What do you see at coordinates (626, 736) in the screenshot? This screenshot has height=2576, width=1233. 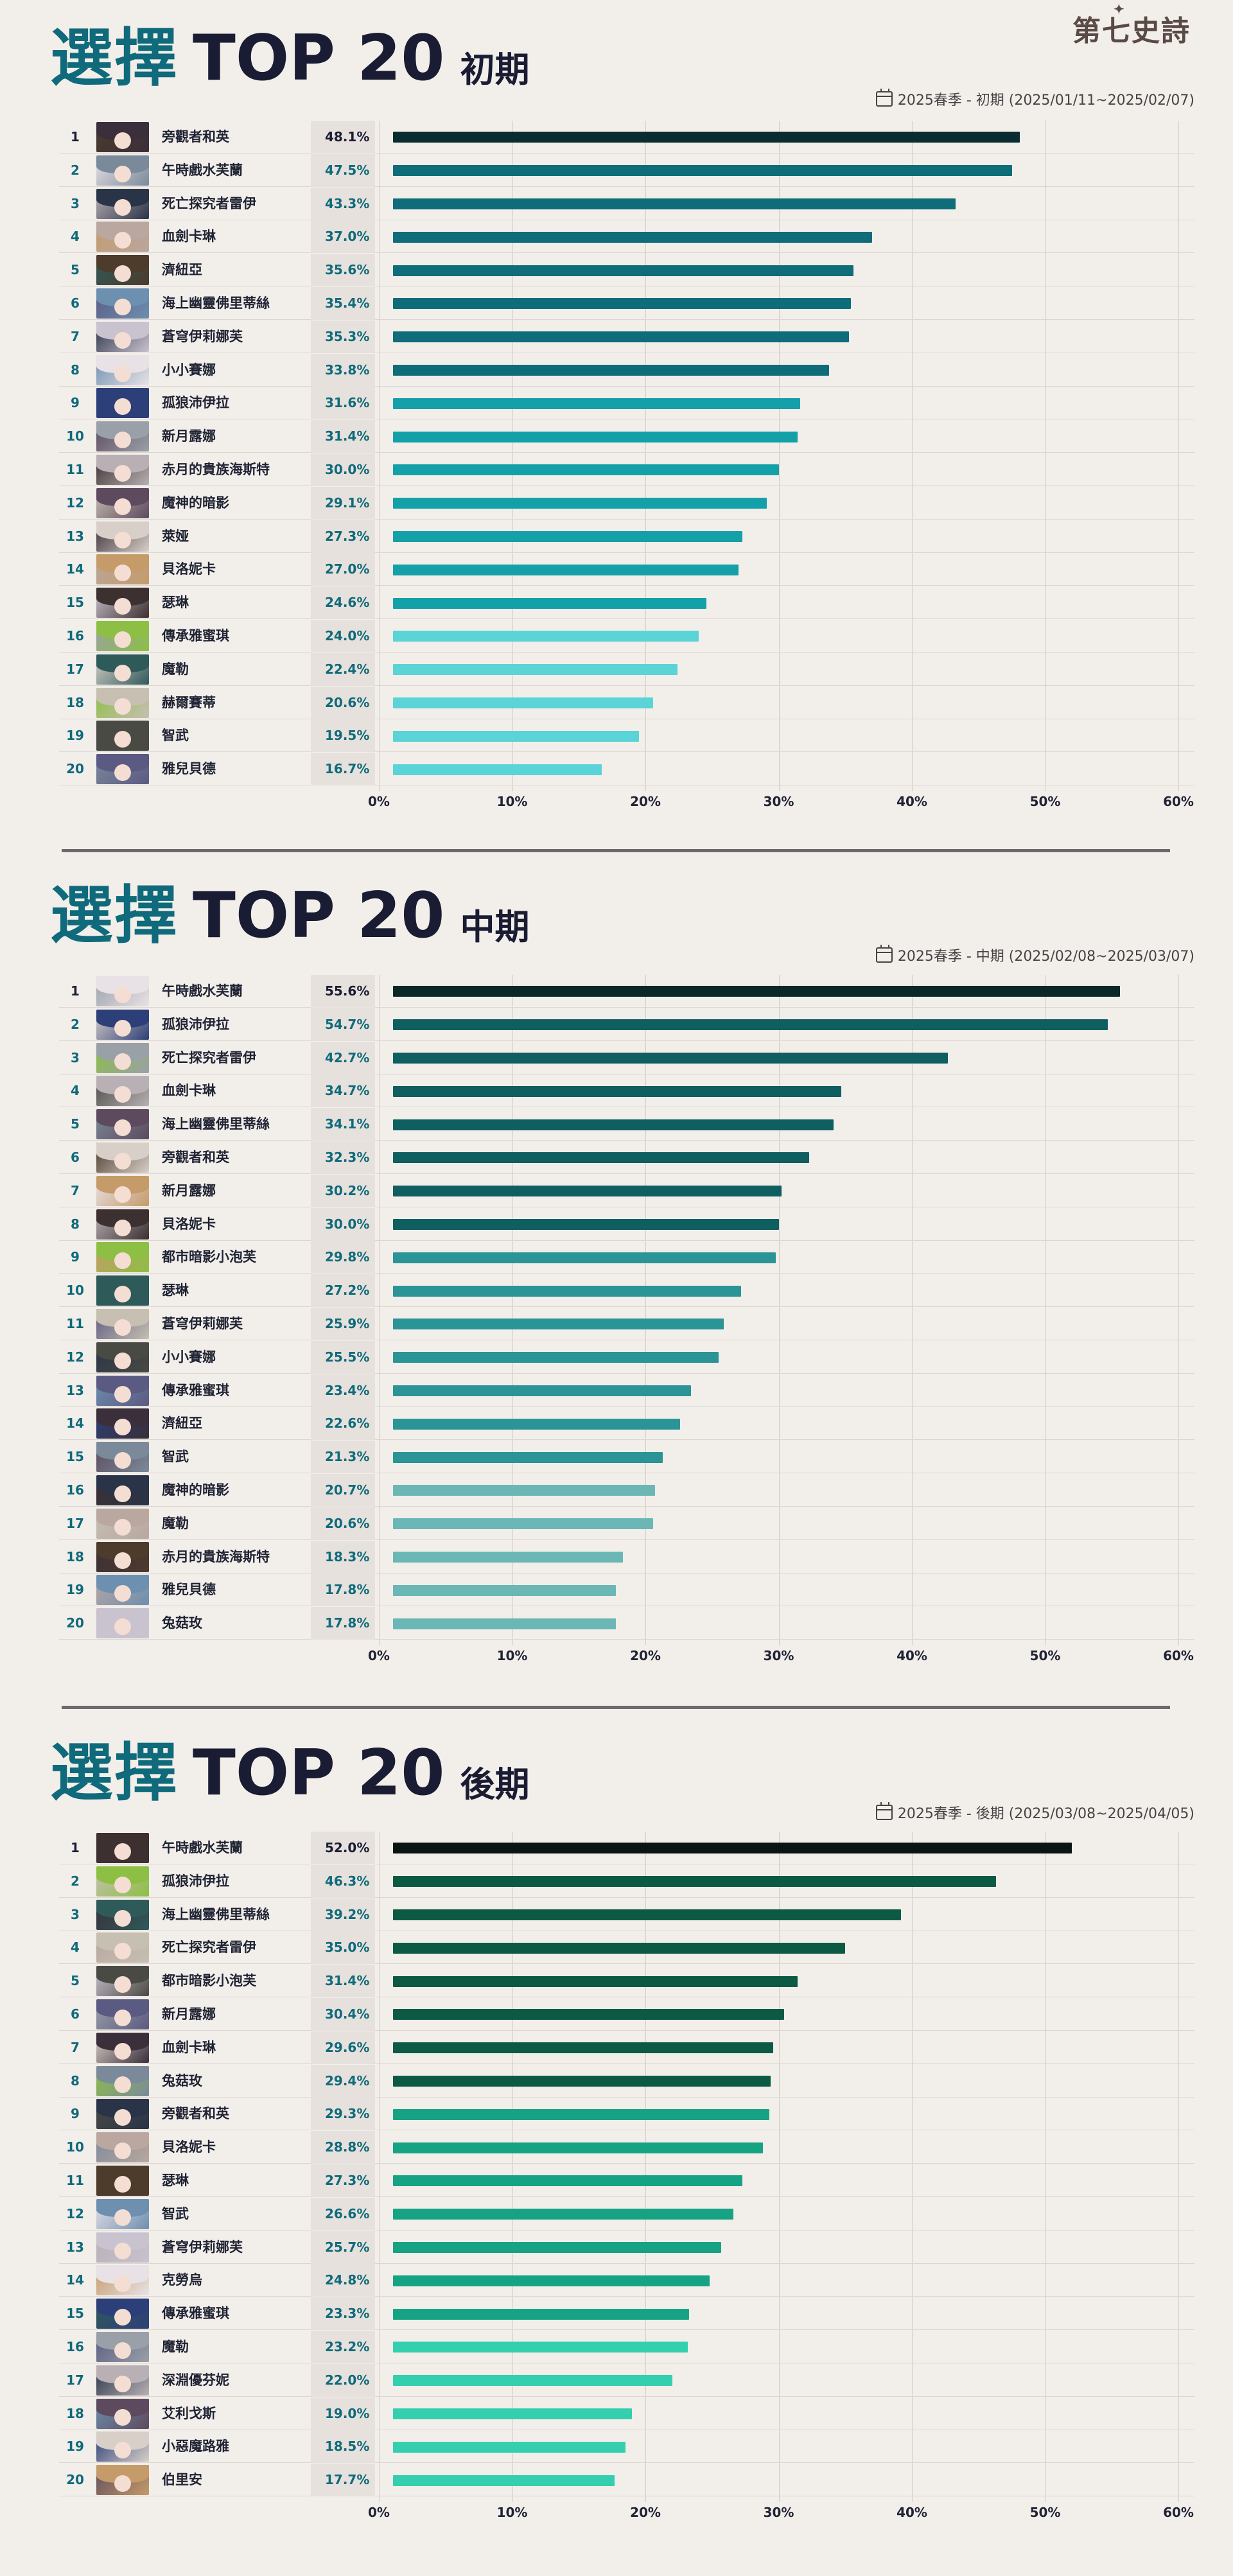 I see `chart-row: 19 智武 19.5%` at bounding box center [626, 736].